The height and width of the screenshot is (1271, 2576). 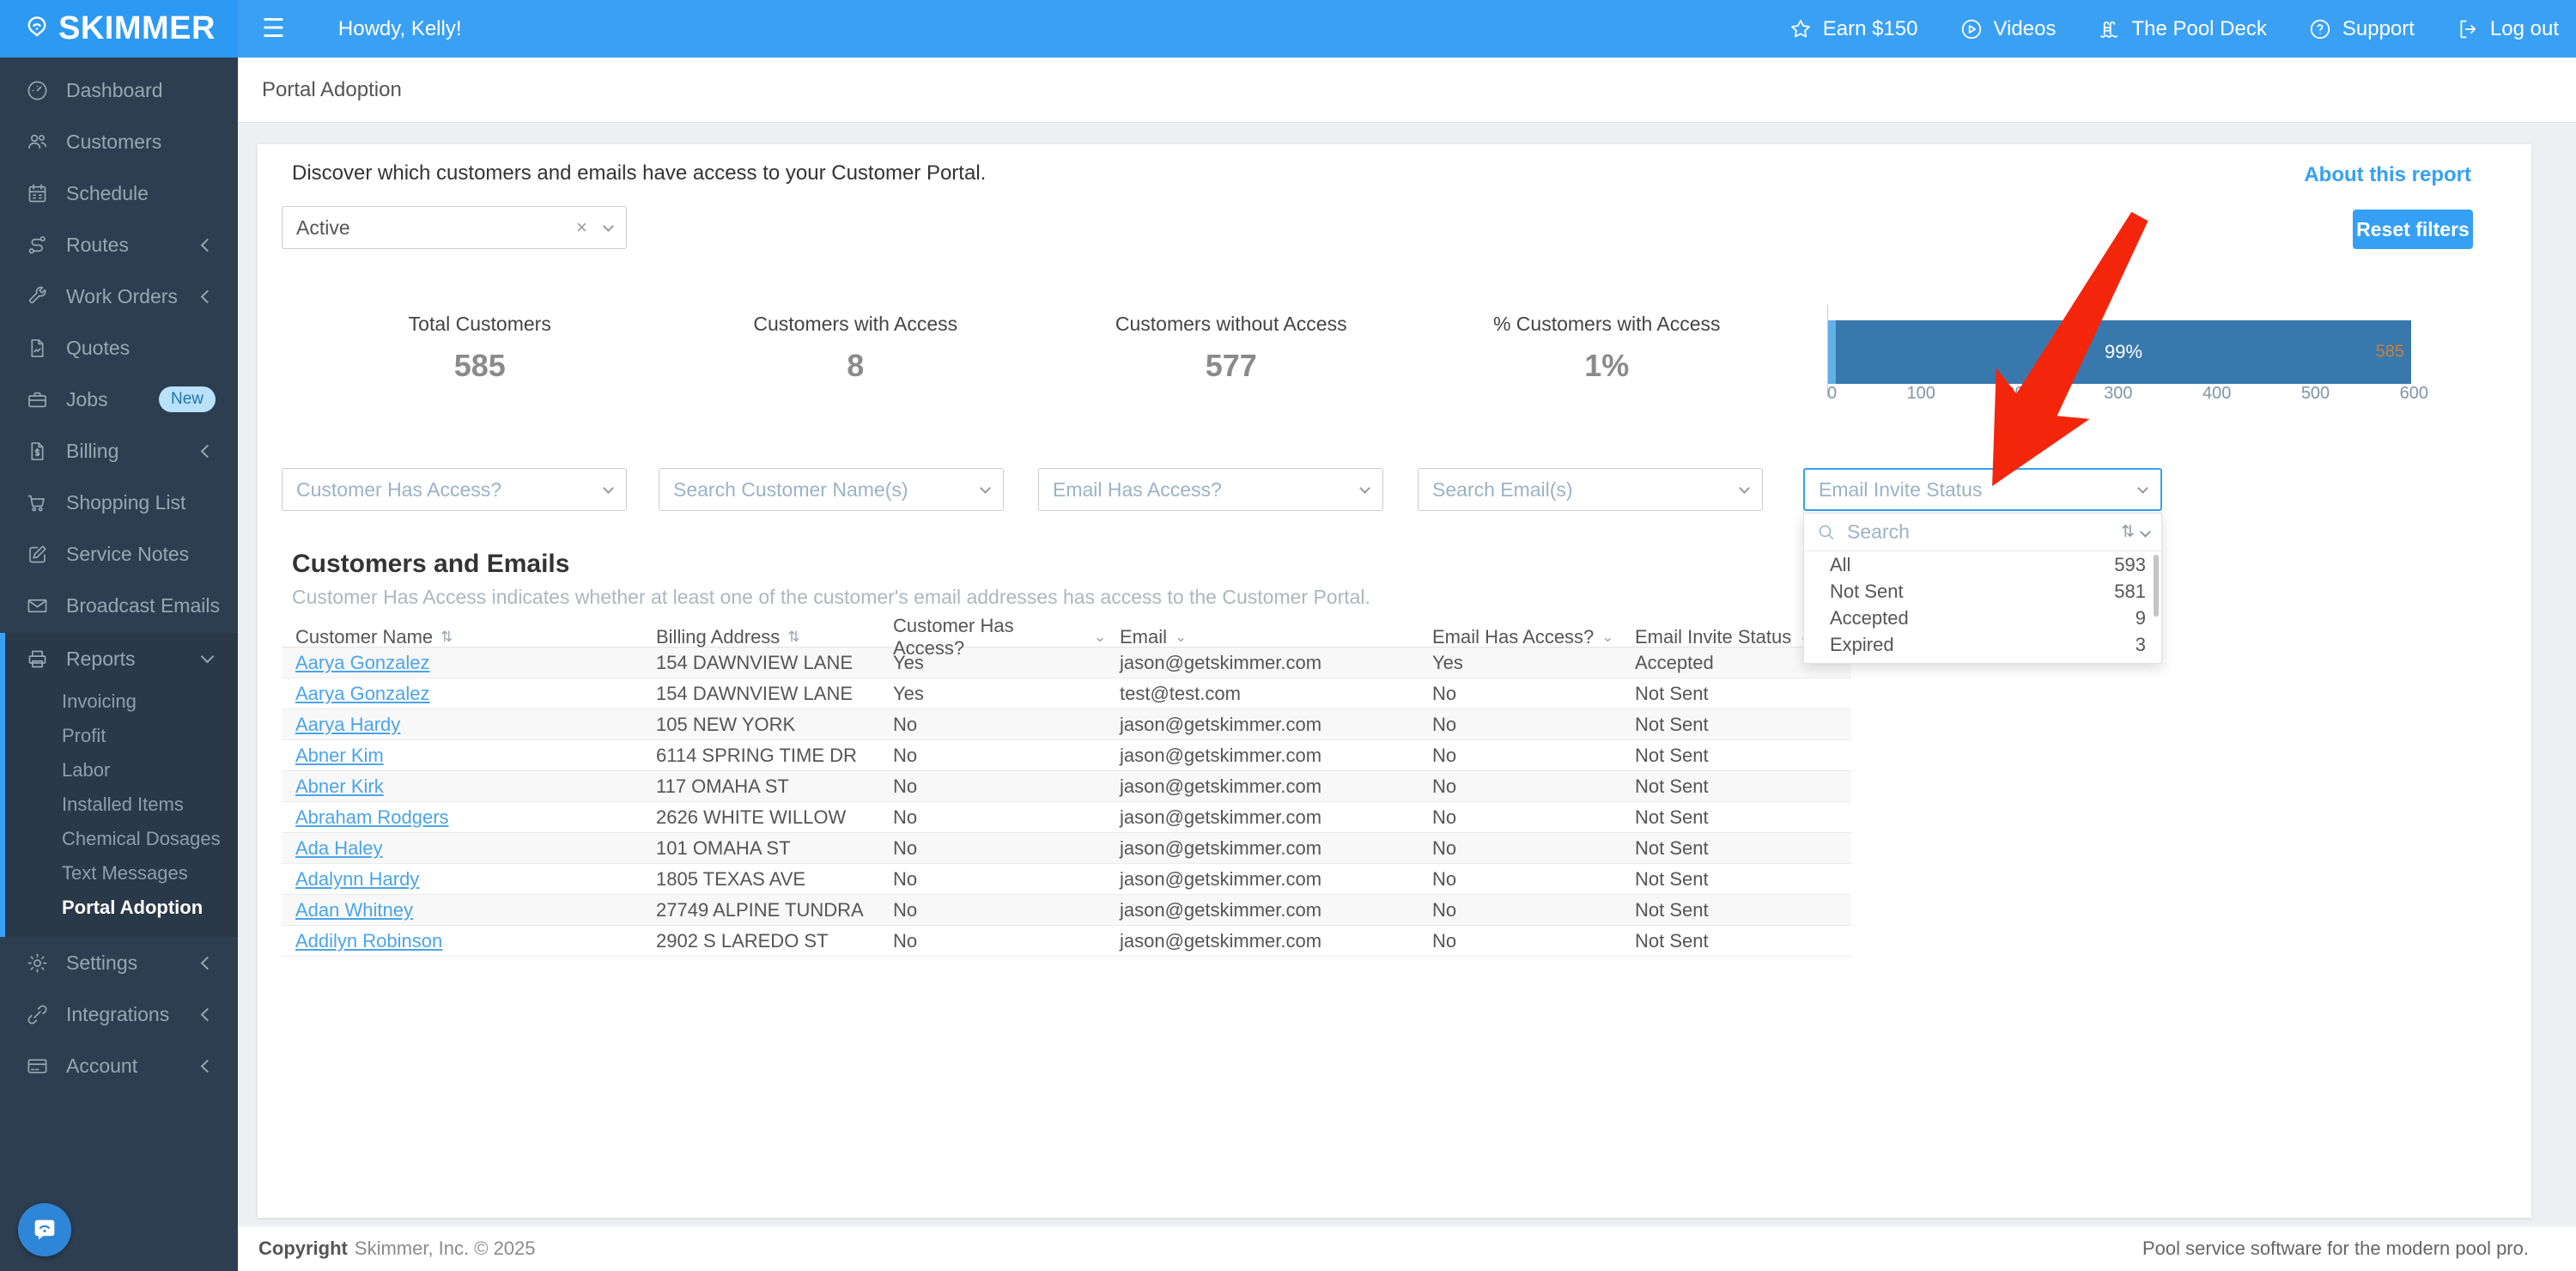 What do you see at coordinates (125, 873) in the screenshot?
I see `sidebar-report-subitem: Text Messages` at bounding box center [125, 873].